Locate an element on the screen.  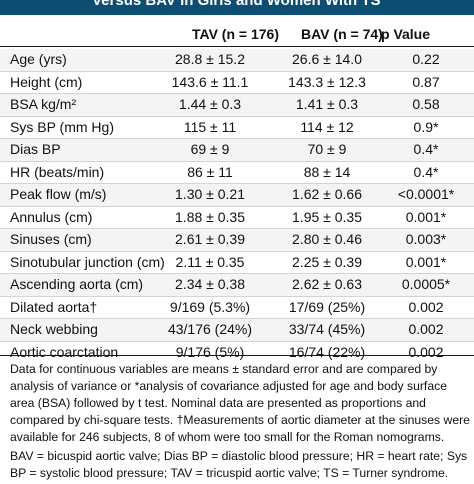
cell-tav: 9/169 (5.3%) is located at coordinates (210, 306).